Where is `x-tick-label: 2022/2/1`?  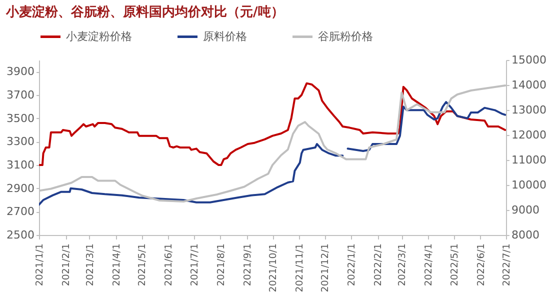 x-tick-label: 2022/2/1 is located at coordinates (378, 265).